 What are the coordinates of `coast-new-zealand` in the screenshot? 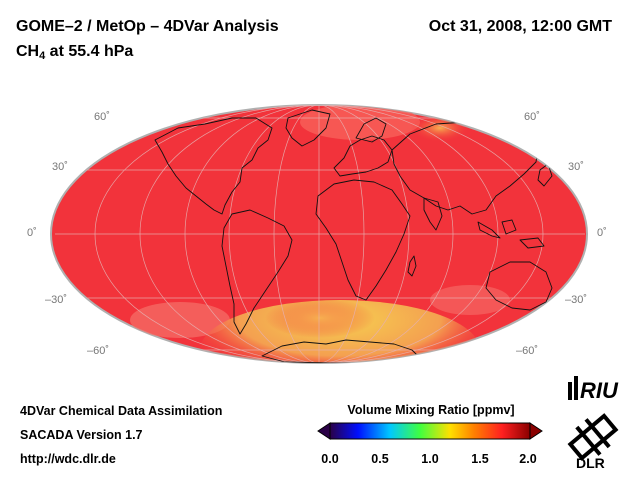 It's located at (574, 317).